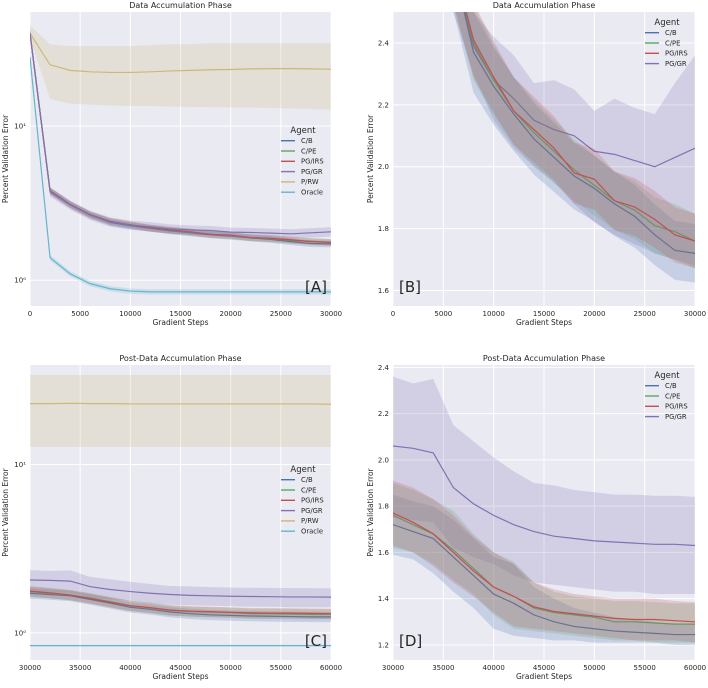 Image resolution: width=708 pixels, height=688 pixels. What do you see at coordinates (544, 5) in the screenshot?
I see `chart-title: Data Accumulation Phase` at bounding box center [544, 5].